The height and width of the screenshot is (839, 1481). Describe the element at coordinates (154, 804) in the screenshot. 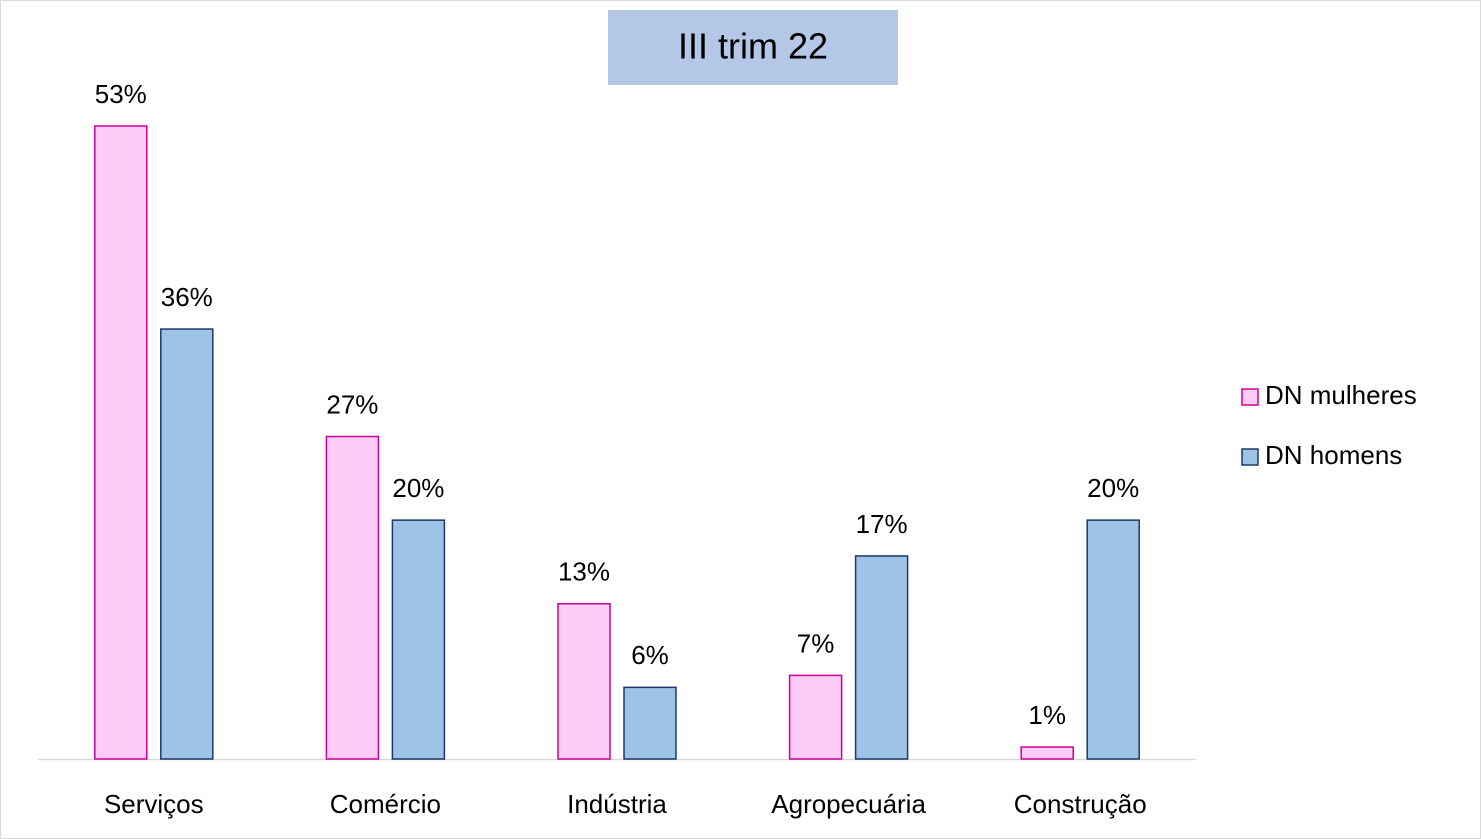

I see `x-tick-label: Serviços` at that location.